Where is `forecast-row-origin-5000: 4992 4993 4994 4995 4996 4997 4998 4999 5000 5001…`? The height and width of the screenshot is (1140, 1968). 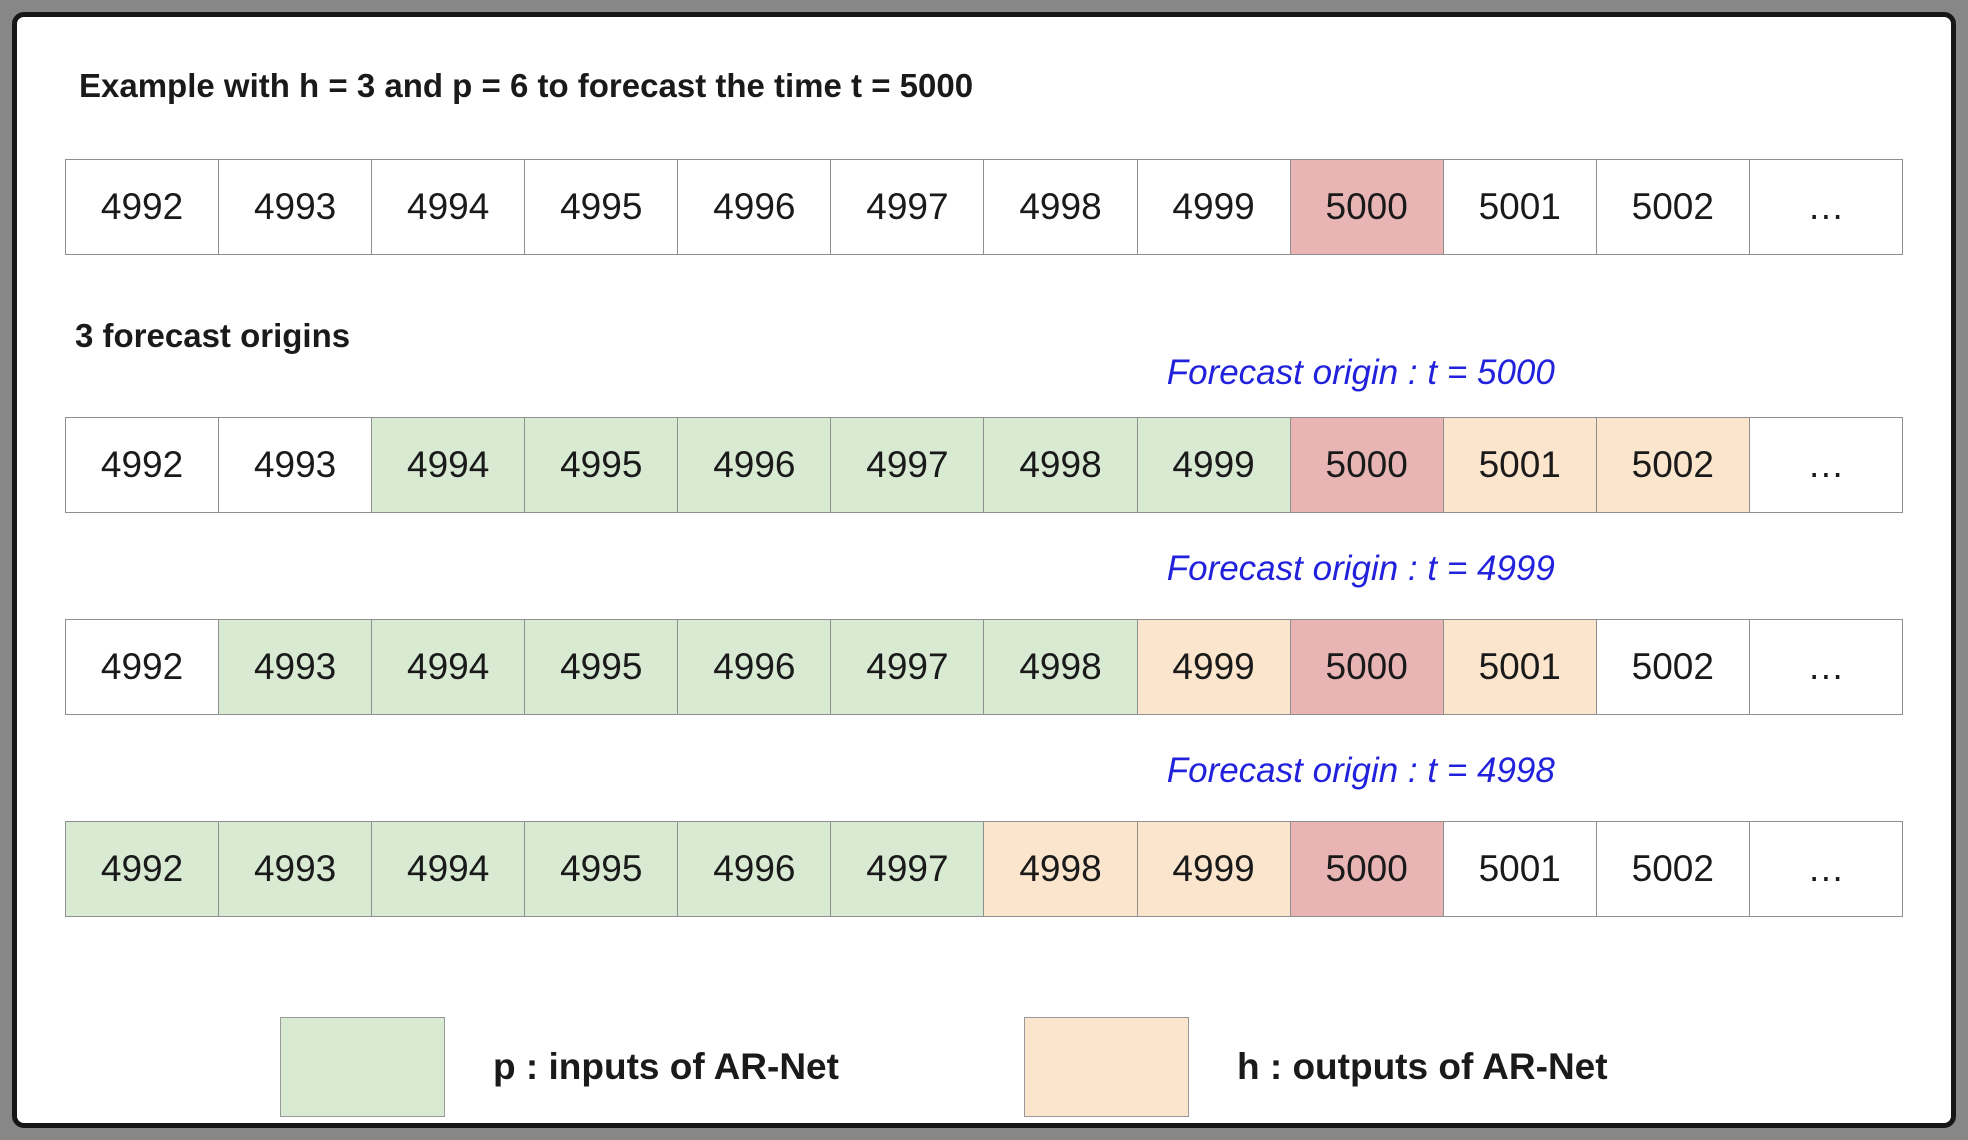
forecast-row-origin-5000: 4992 4993 4994 4995 4996 4997 4998 4999 5000 5001… is located at coordinates (984, 465).